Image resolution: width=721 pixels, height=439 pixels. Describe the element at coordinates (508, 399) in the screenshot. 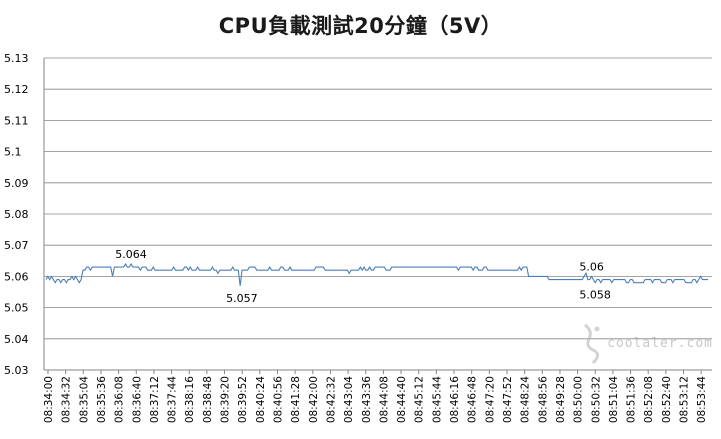

I see `x-tick-label-26: 08:47:52` at that location.